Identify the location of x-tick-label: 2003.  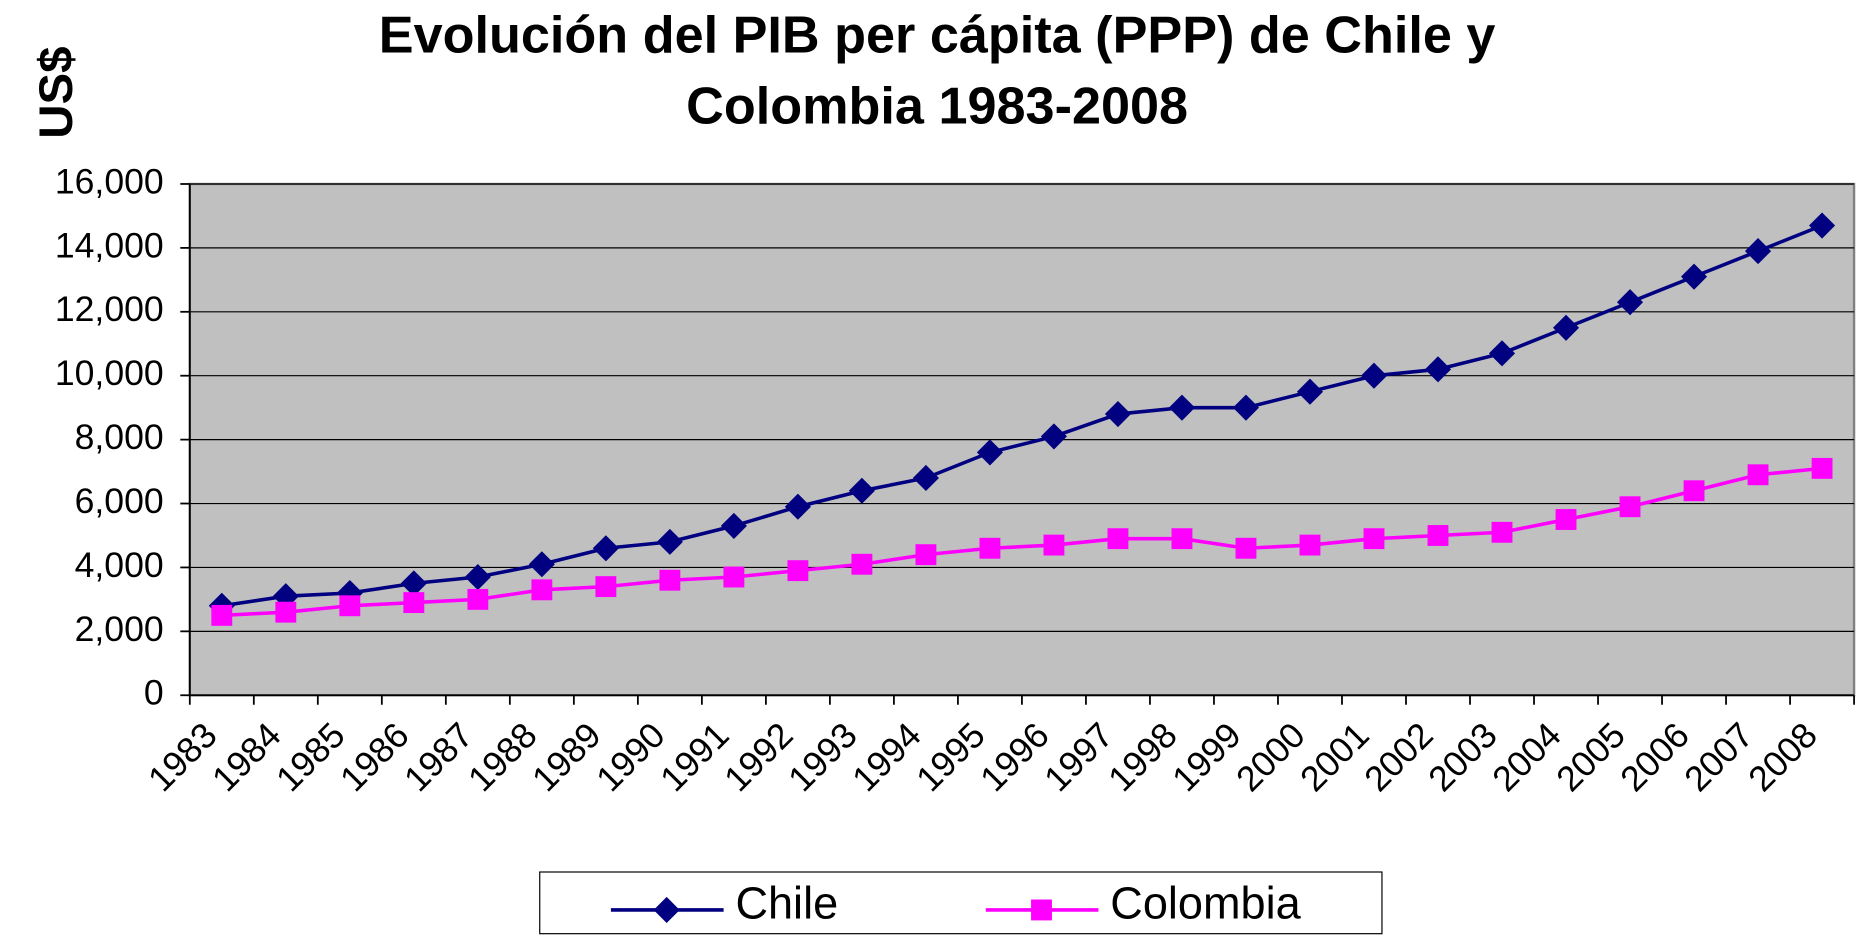
(1463, 757).